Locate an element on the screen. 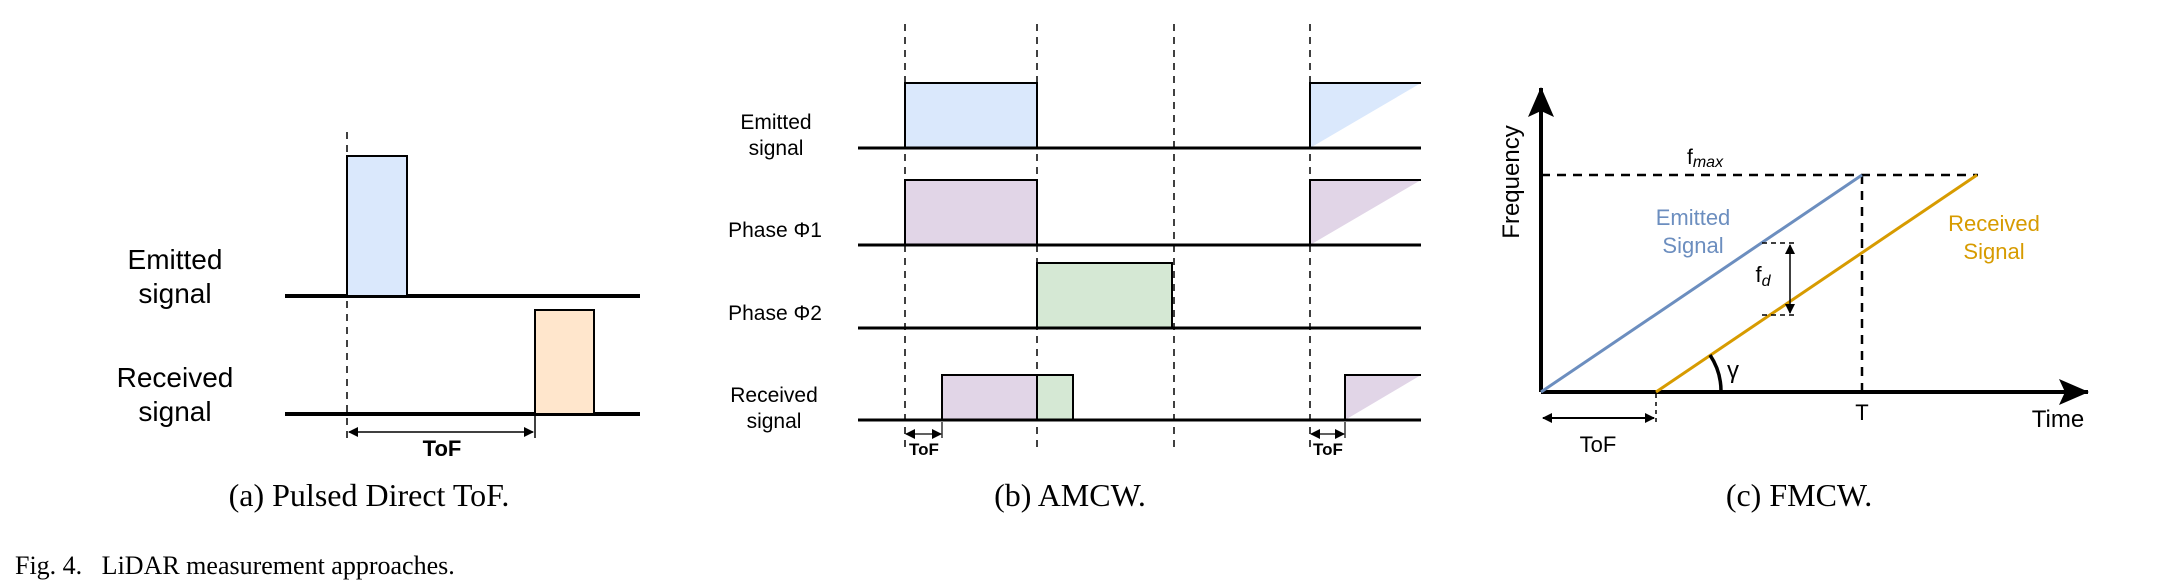 The width and height of the screenshot is (2167, 587). emitted-signal-label-line2: Signal is located at coordinates (1692, 245).